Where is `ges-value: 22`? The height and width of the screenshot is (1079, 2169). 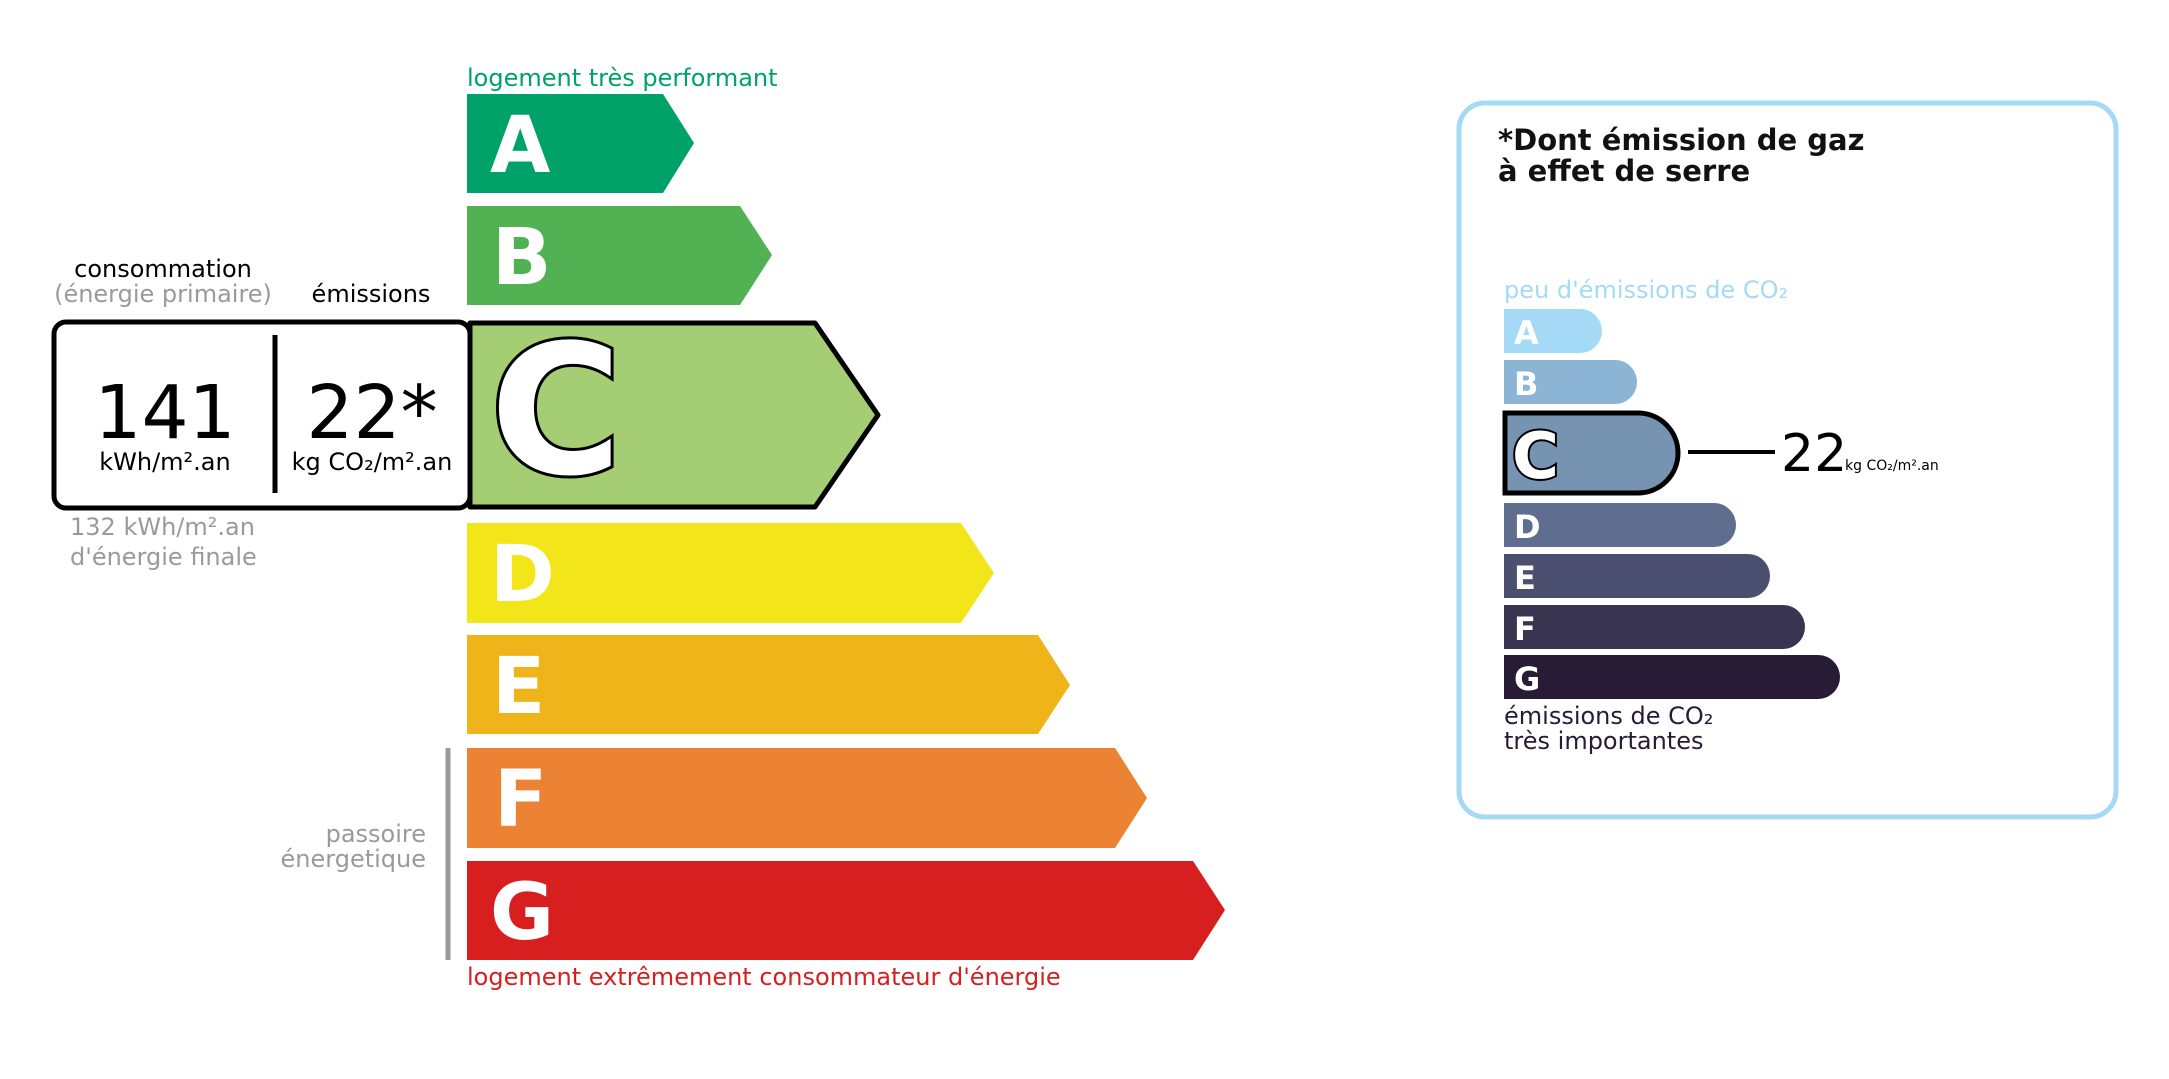
ges-value: 22 is located at coordinates (1814, 454).